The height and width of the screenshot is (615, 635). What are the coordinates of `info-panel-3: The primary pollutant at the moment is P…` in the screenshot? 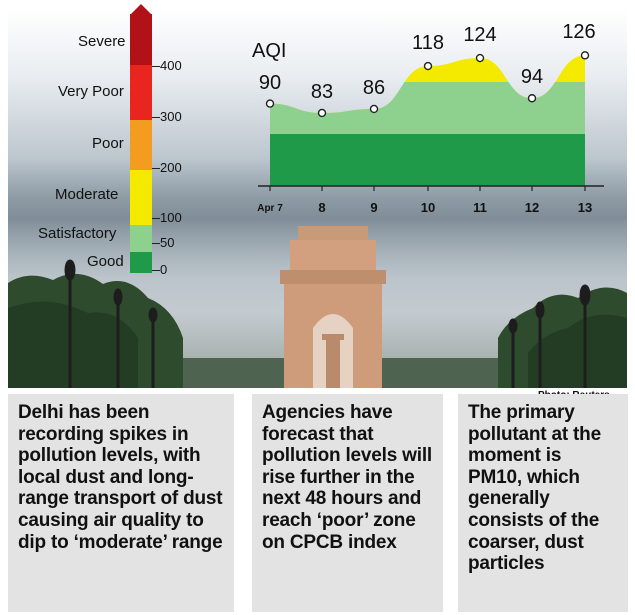 It's located at (543, 503).